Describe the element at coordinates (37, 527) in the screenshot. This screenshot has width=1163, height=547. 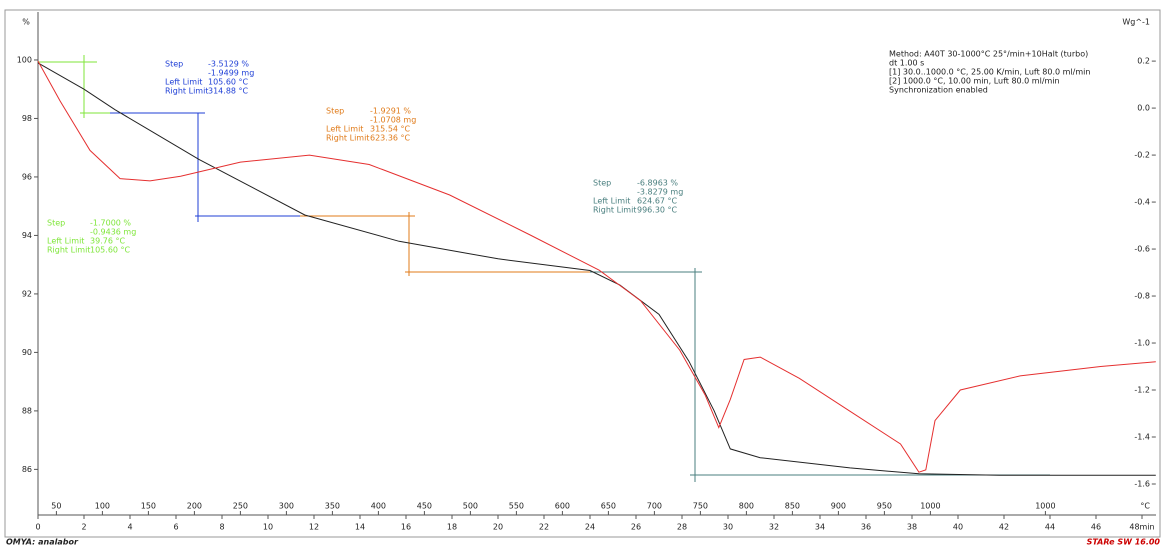
I see `x-tick-label: 0` at that location.